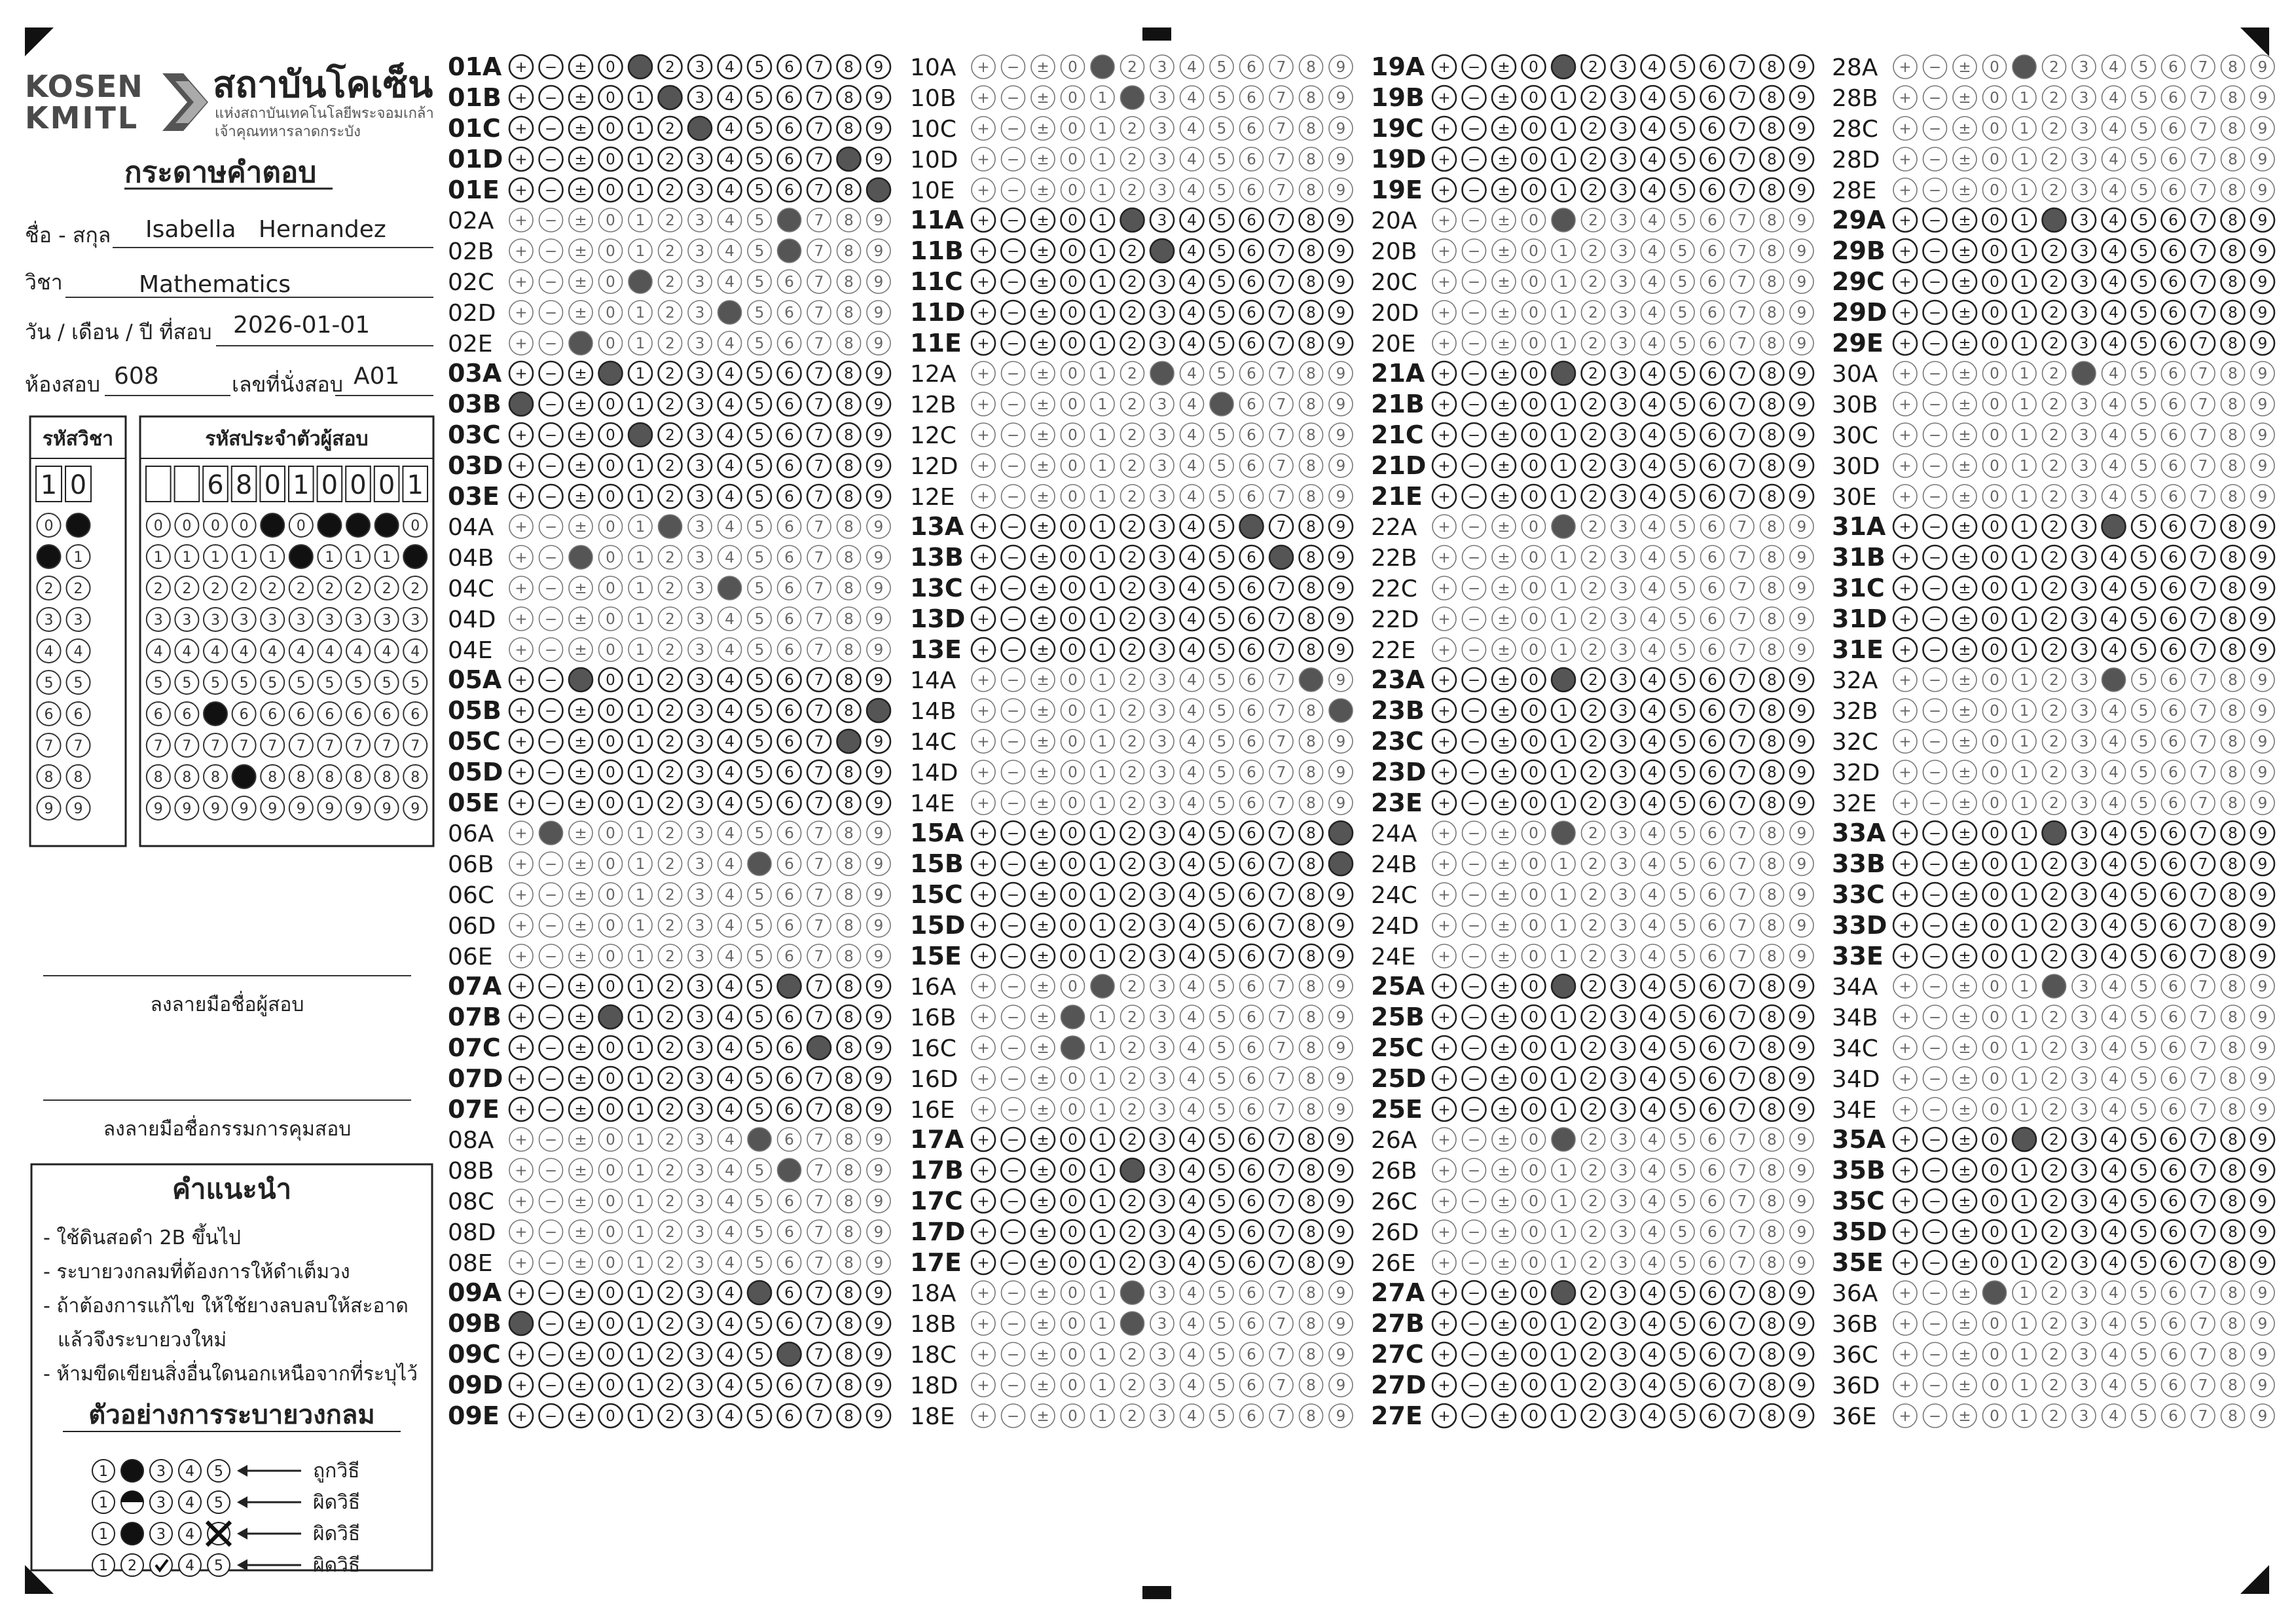 The image size is (2296, 1624). Describe the element at coordinates (215, 284) in the screenshot. I see `subject-field: Mathematics` at that location.